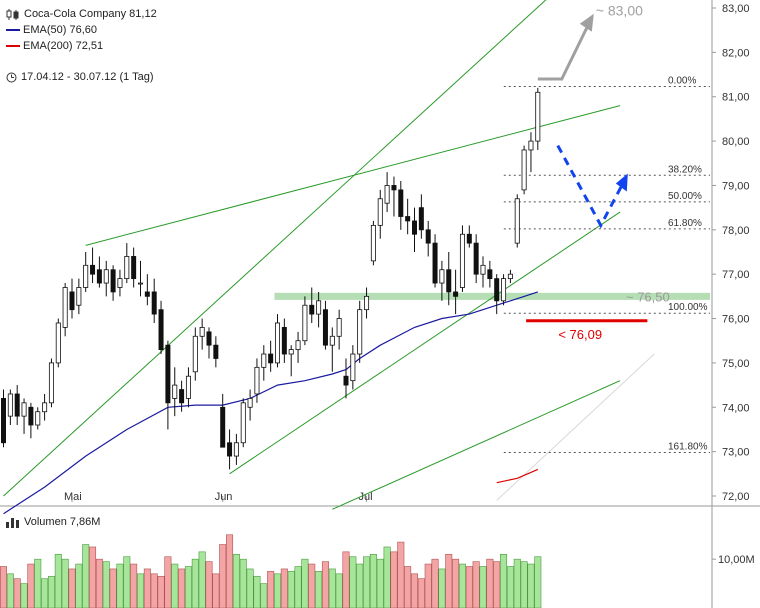  Describe the element at coordinates (736, 9) in the screenshot. I see `y-tick-label: 83,00` at that location.